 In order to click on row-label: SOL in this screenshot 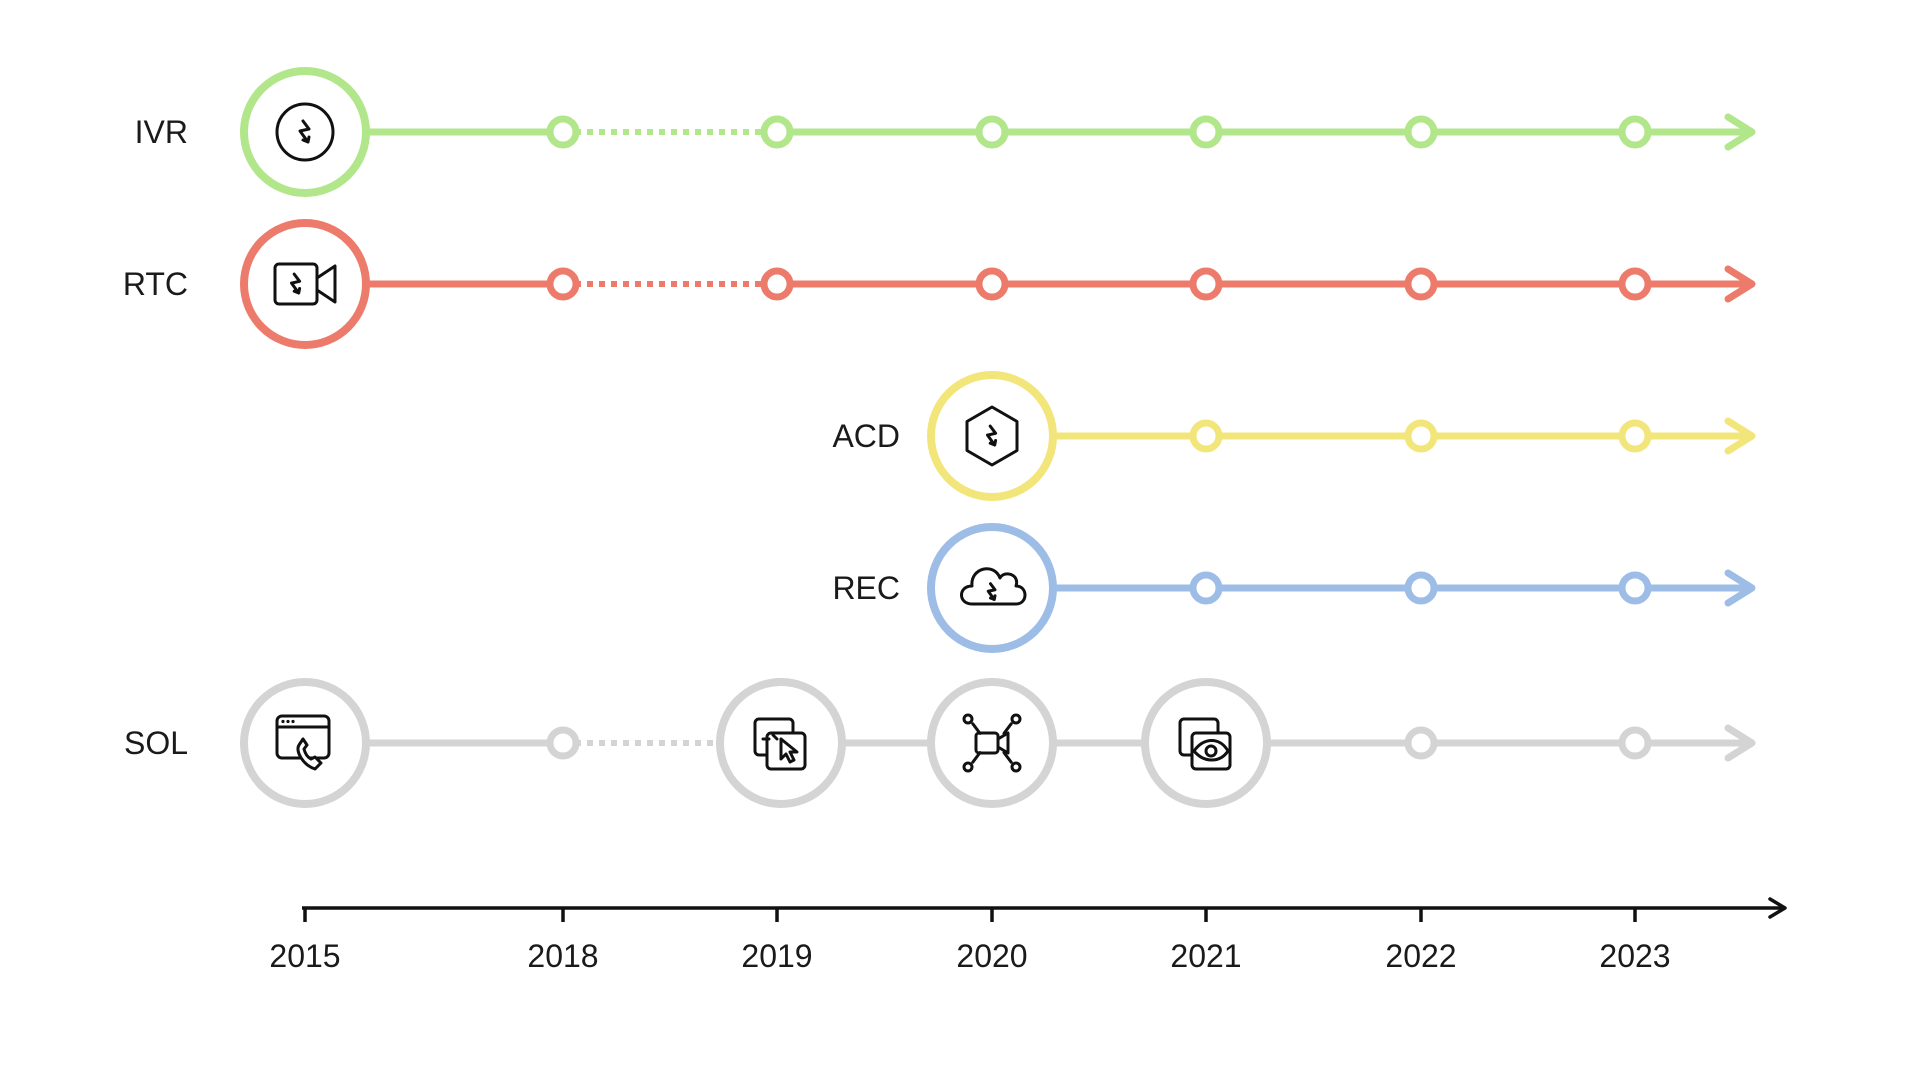, I will do `click(156, 743)`.